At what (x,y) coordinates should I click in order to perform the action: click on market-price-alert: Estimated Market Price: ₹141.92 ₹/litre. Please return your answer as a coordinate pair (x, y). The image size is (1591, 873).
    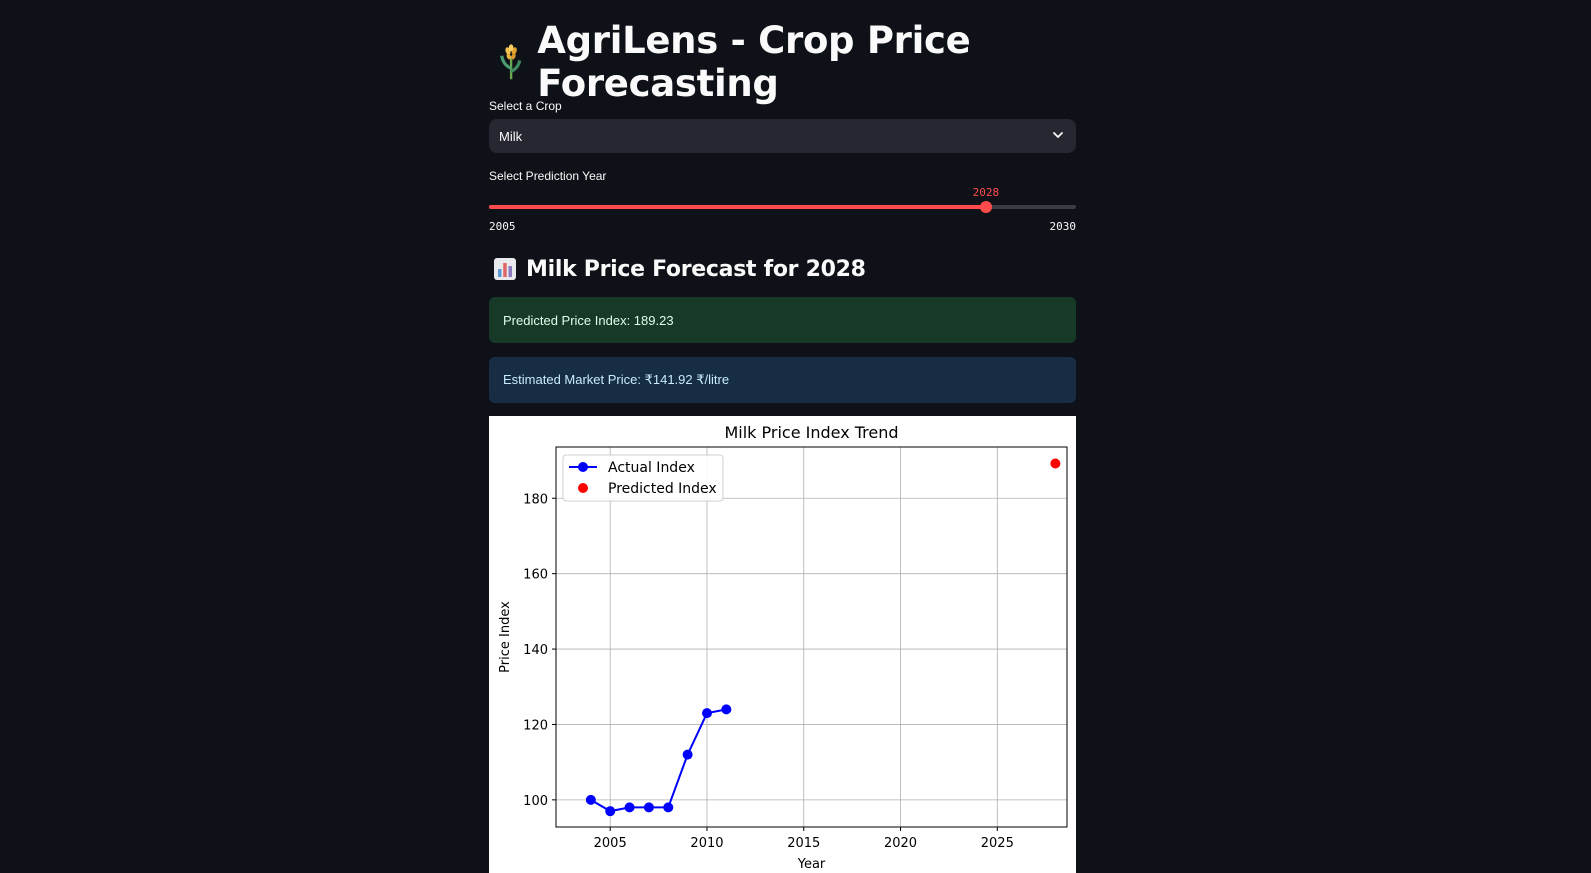
    Looking at the image, I should click on (782, 380).